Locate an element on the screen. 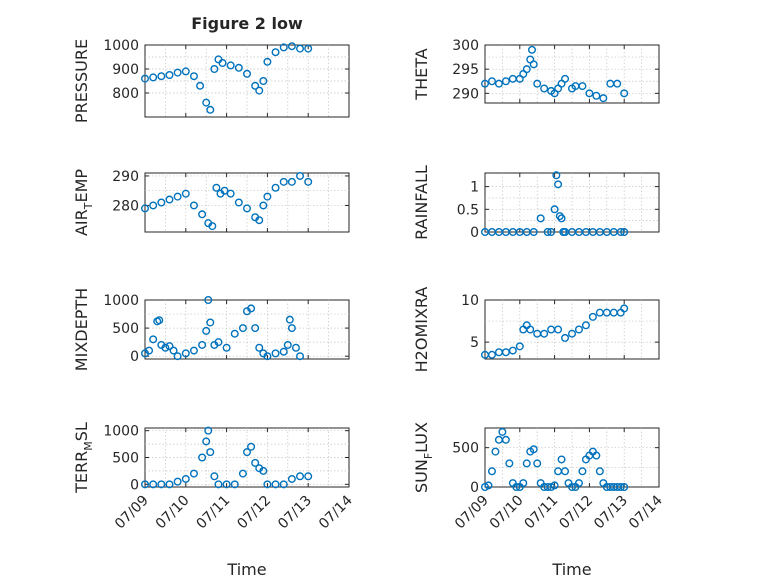 This screenshot has height=583, width=778. y-axis-label: H2OMIXRA is located at coordinates (421, 330).